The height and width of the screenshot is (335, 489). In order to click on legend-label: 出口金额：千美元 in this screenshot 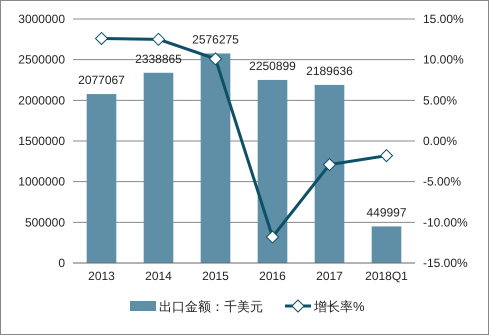, I will do `click(211, 306)`.